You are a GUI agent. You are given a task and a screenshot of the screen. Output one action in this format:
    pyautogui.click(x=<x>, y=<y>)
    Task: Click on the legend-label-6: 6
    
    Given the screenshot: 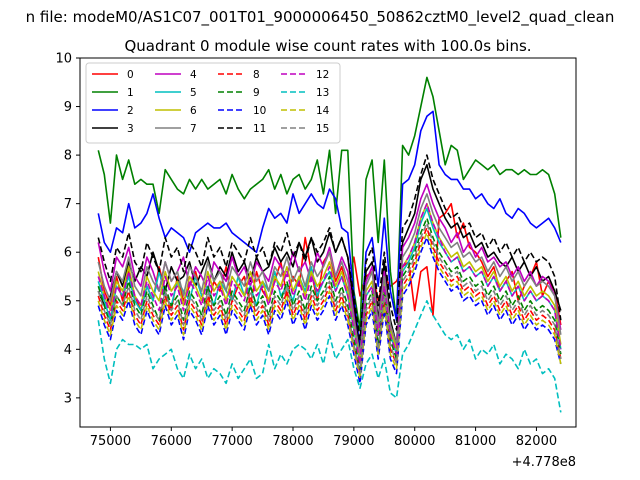 What is the action you would take?
    pyautogui.click(x=193, y=111)
    